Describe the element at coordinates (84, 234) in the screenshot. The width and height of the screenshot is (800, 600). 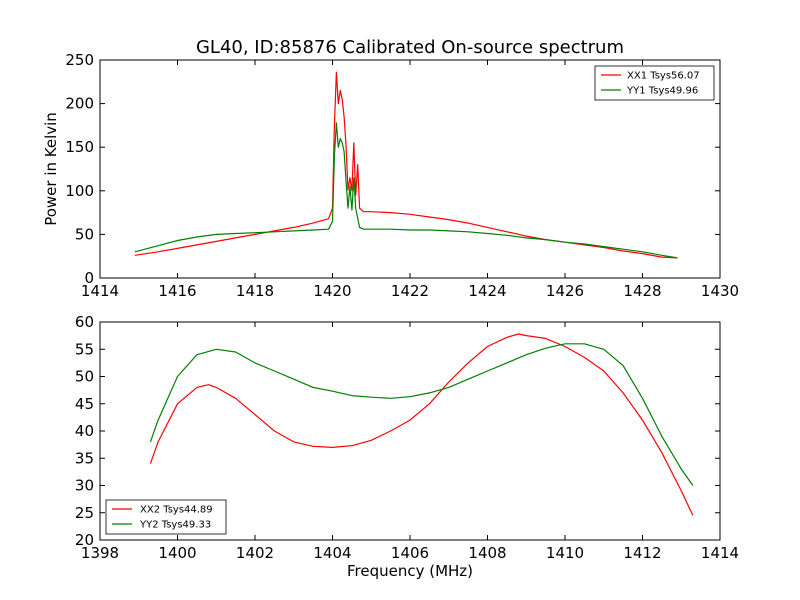
I see `y-tick-label-top-1: 50` at that location.